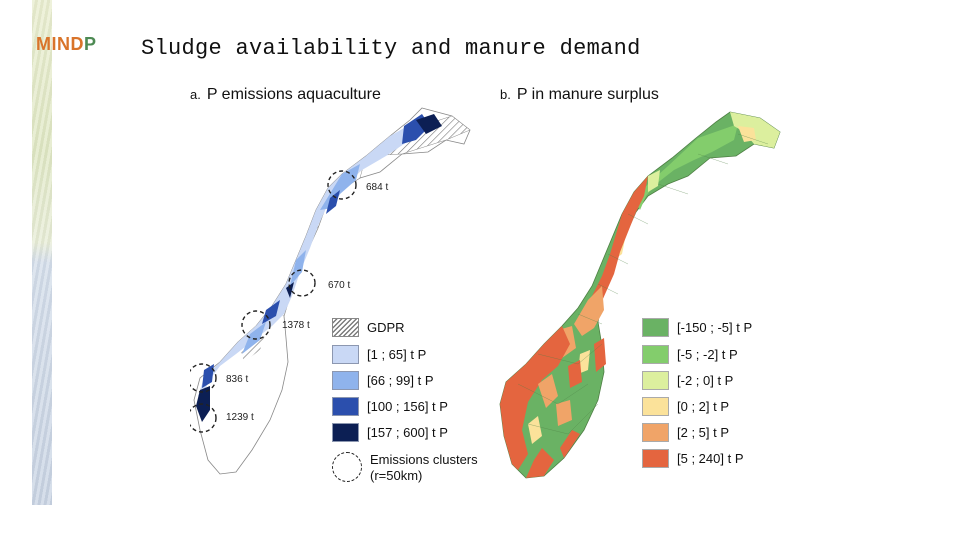  Describe the element at coordinates (407, 432) in the screenshot. I see `legend-label: [157 ; 600] t P` at that location.